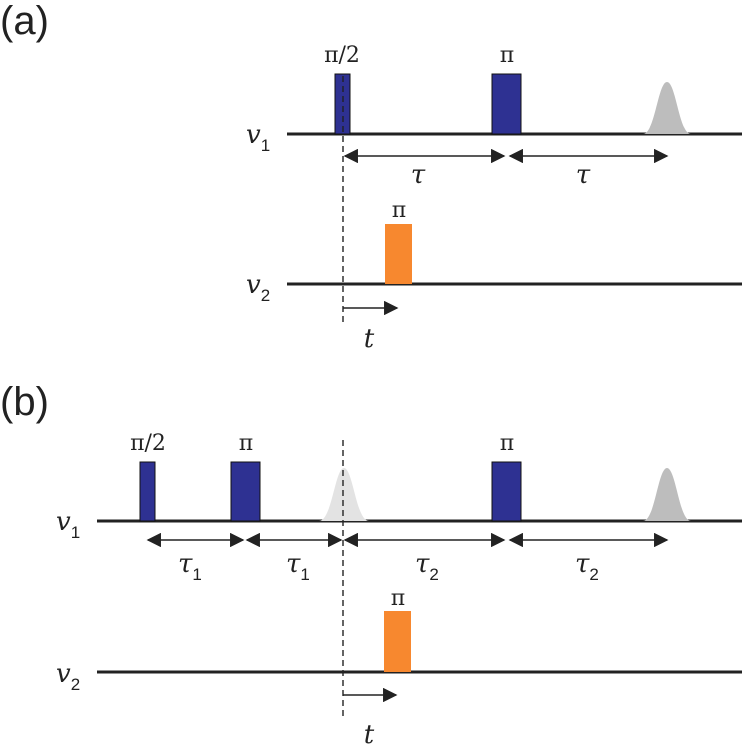 The image size is (742, 750). Describe the element at coordinates (148, 443) in the screenshot. I see `panel-b-pi2-label: π/2` at that location.